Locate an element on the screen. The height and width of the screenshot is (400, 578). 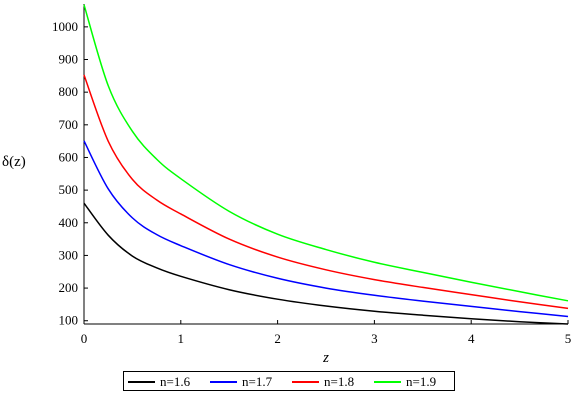
x-tick-label: 4 is located at coordinates (471, 338).